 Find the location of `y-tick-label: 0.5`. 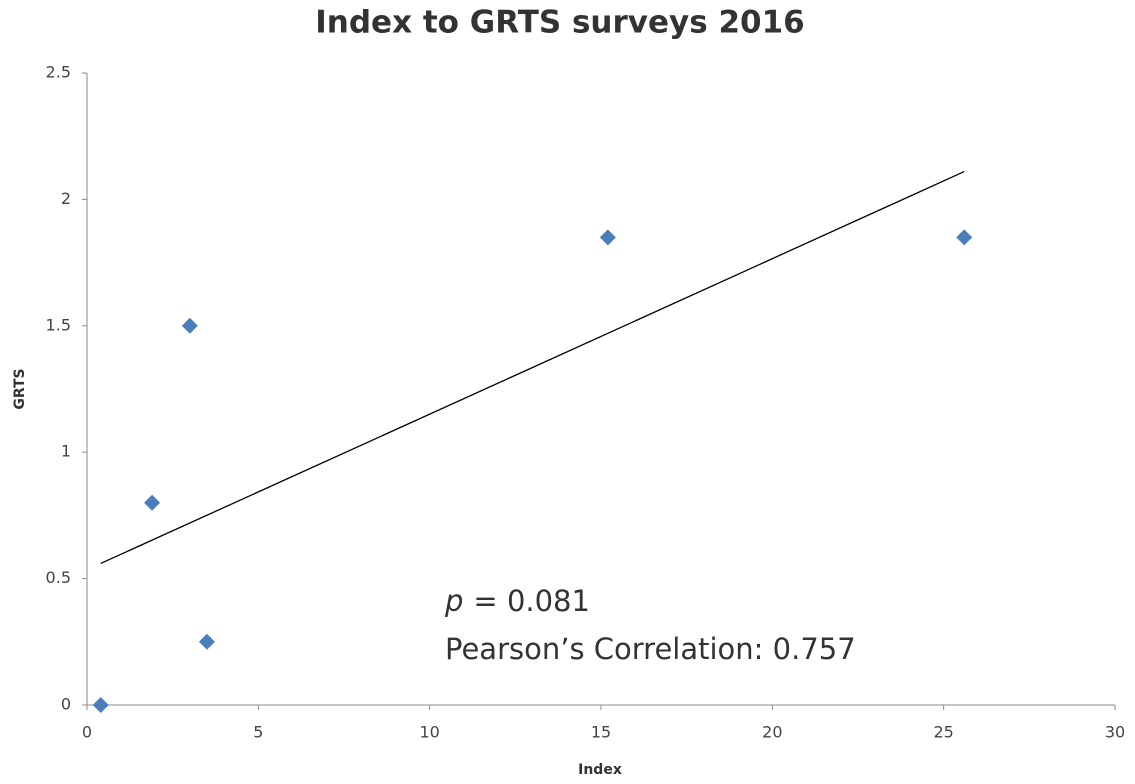

y-tick-label: 0.5 is located at coordinates (58, 577).